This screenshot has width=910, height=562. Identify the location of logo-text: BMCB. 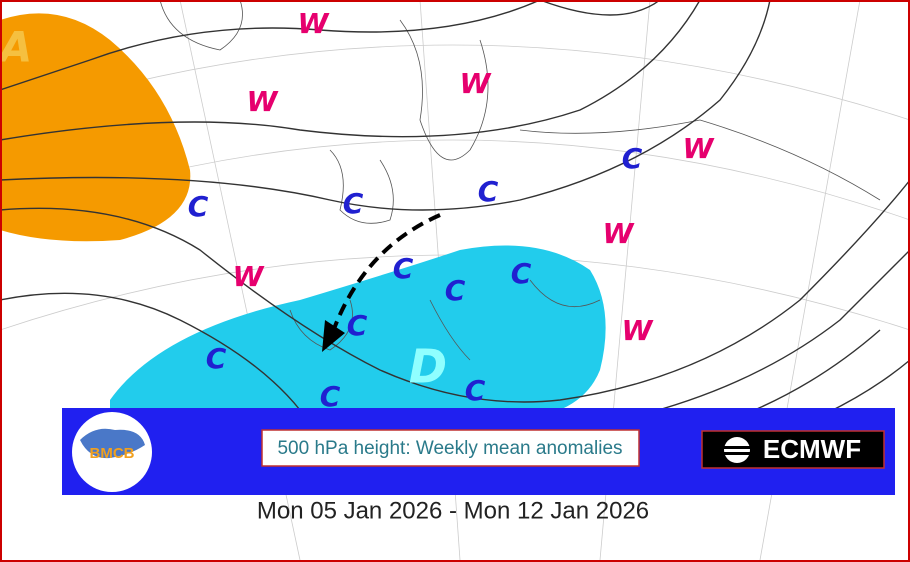
(112, 453).